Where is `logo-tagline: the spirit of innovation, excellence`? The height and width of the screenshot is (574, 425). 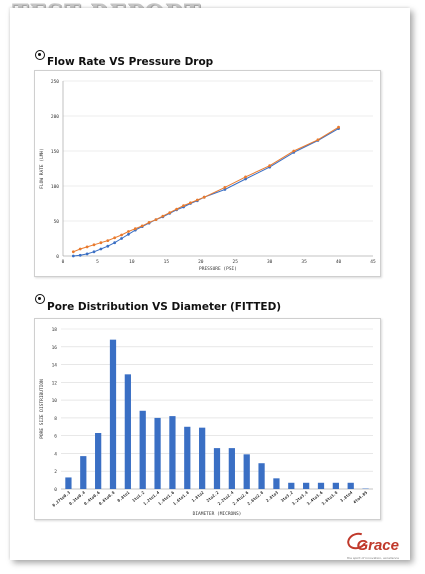
logo-tagline: the spirit of innovation, excellence is located at coordinates (373, 558).